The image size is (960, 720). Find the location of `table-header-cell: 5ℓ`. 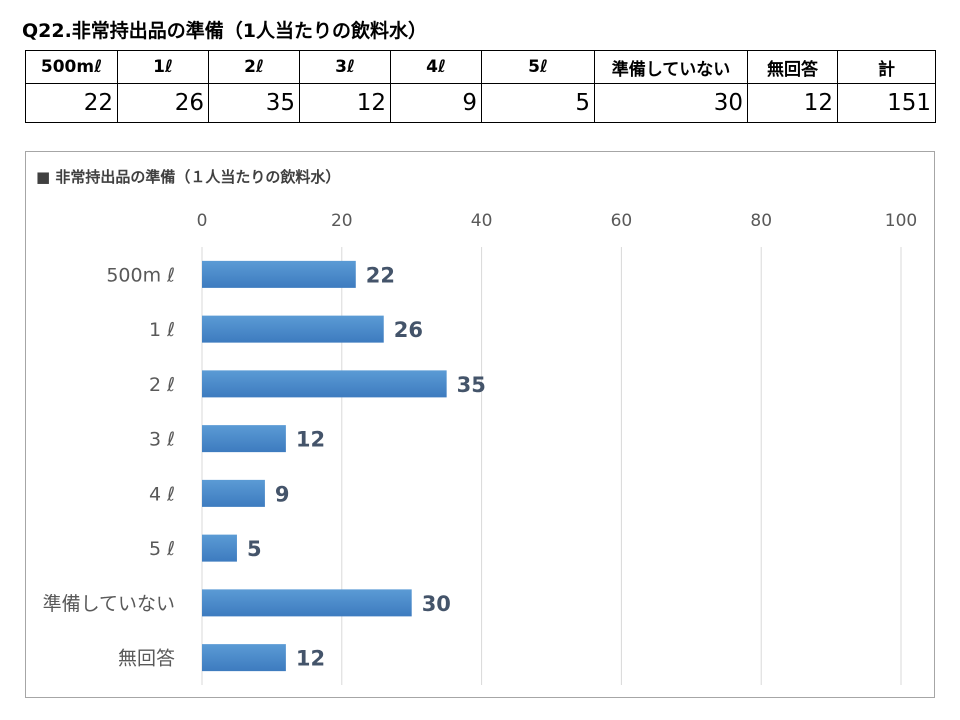

table-header-cell: 5ℓ is located at coordinates (538, 67).